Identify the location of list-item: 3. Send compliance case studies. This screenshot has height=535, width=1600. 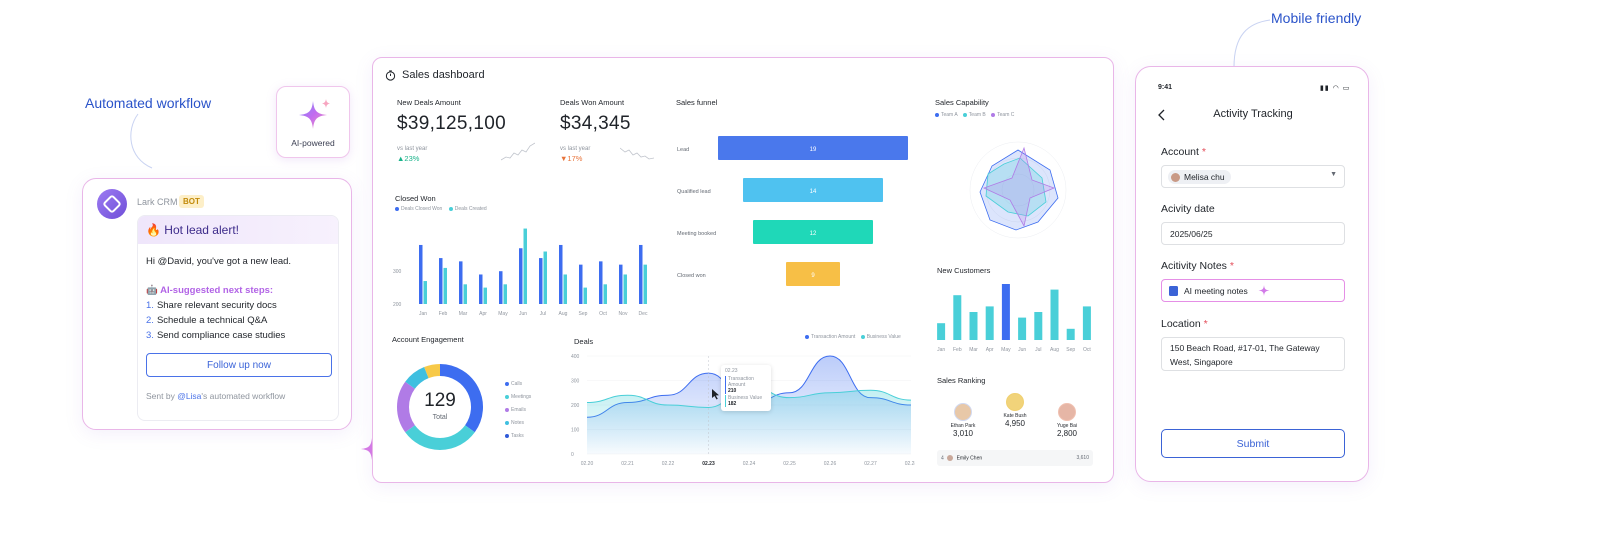
(216, 335).